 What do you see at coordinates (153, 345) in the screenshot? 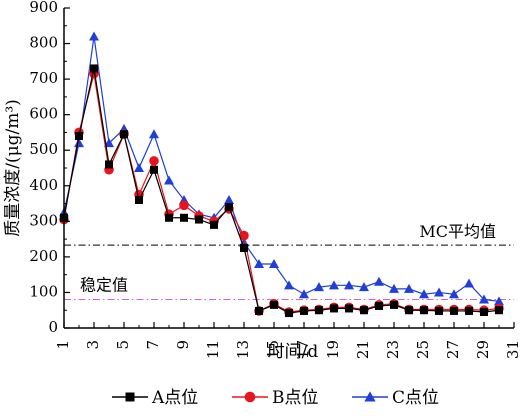
I see `x-tick-label: 7` at bounding box center [153, 345].